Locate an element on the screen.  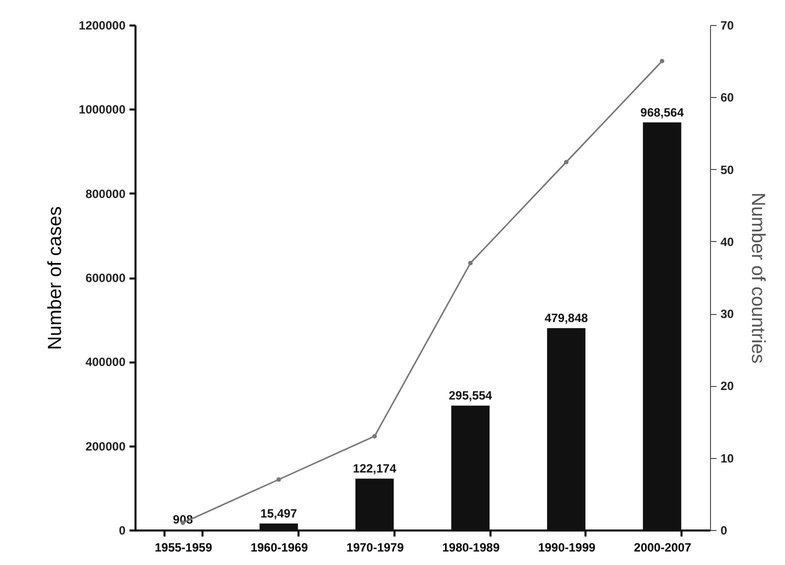
y2-tick-label: 10 is located at coordinates (727, 458).